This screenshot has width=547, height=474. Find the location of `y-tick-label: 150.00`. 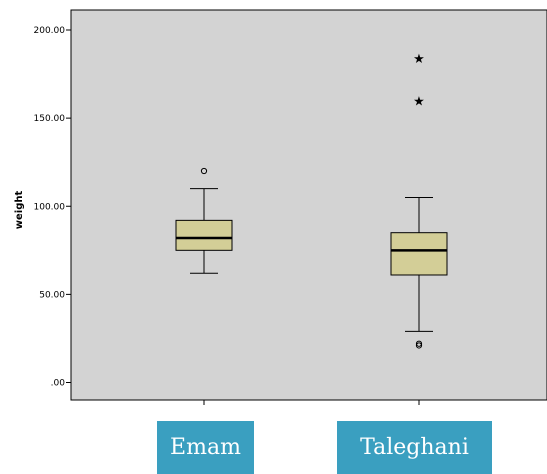

y-tick-label: 150.00 is located at coordinates (50, 119).